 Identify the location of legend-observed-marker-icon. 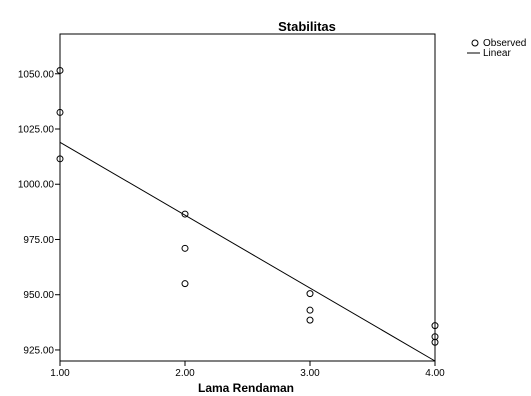
(475, 43).